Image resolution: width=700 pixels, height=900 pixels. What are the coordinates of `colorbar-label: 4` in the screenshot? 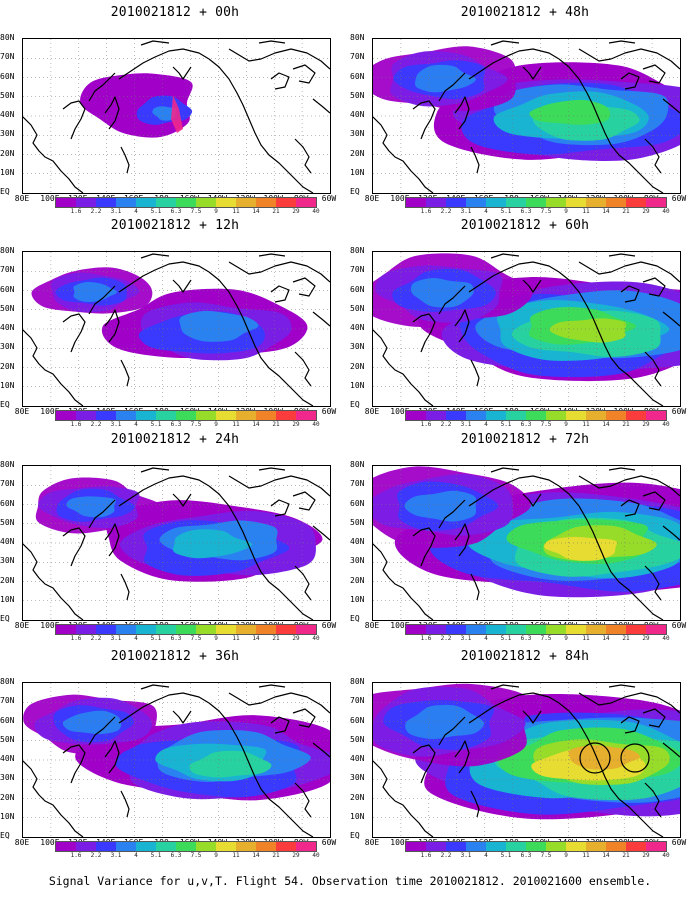 It's located at (486, 638).